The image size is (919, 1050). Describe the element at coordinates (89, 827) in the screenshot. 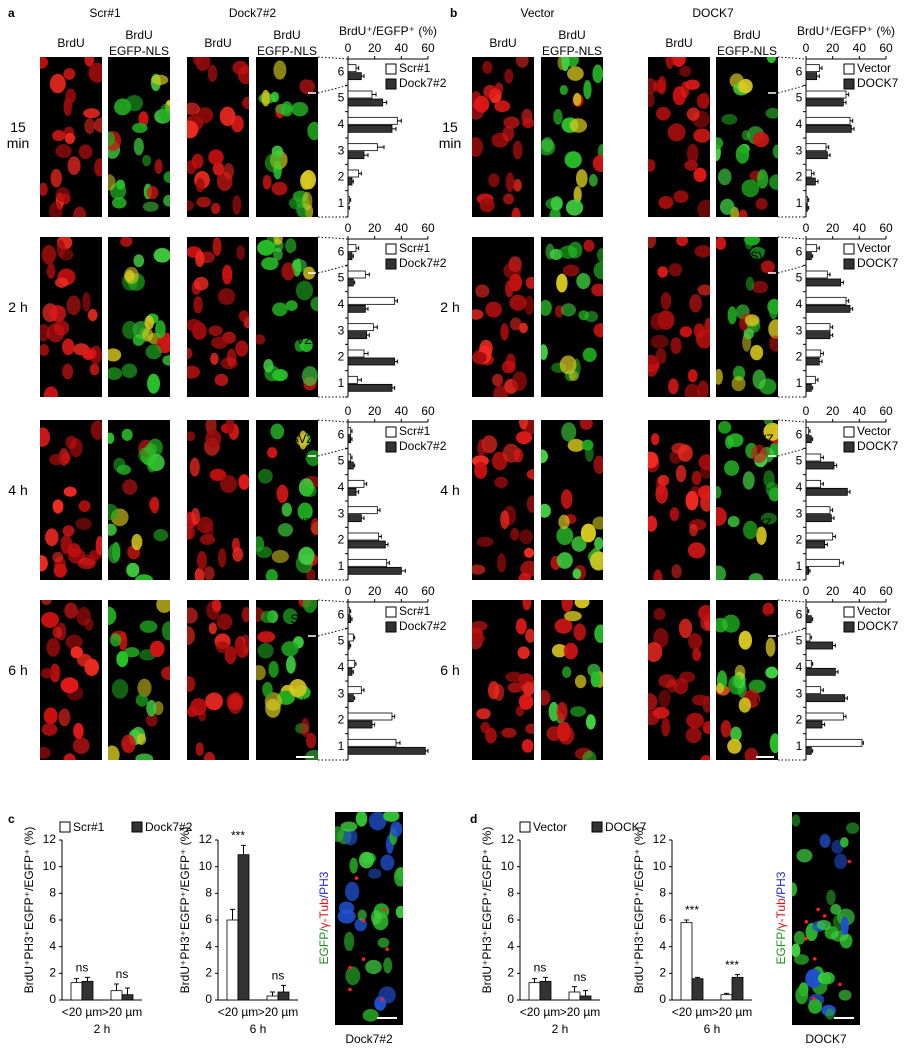

I see `legend-label: Scr#1` at that location.